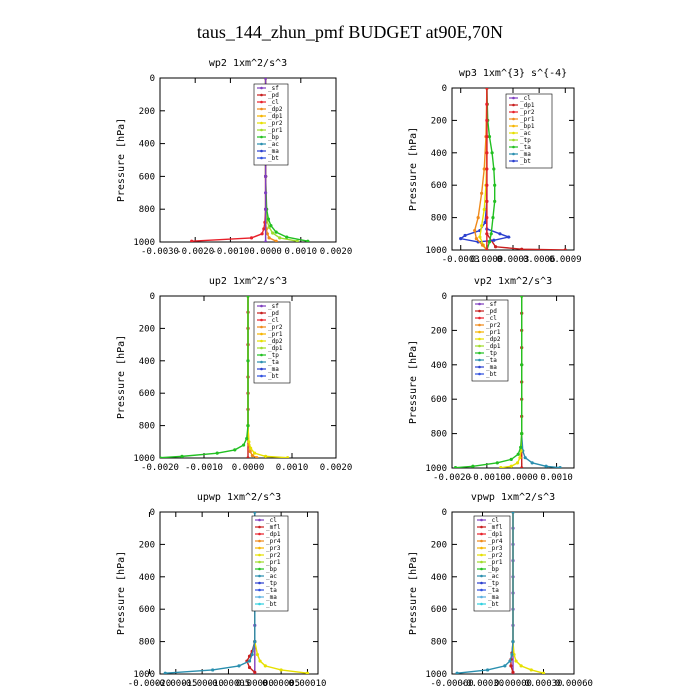  Describe the element at coordinates (439, 121) in the screenshot. I see `y-tick-label: 200` at that location.